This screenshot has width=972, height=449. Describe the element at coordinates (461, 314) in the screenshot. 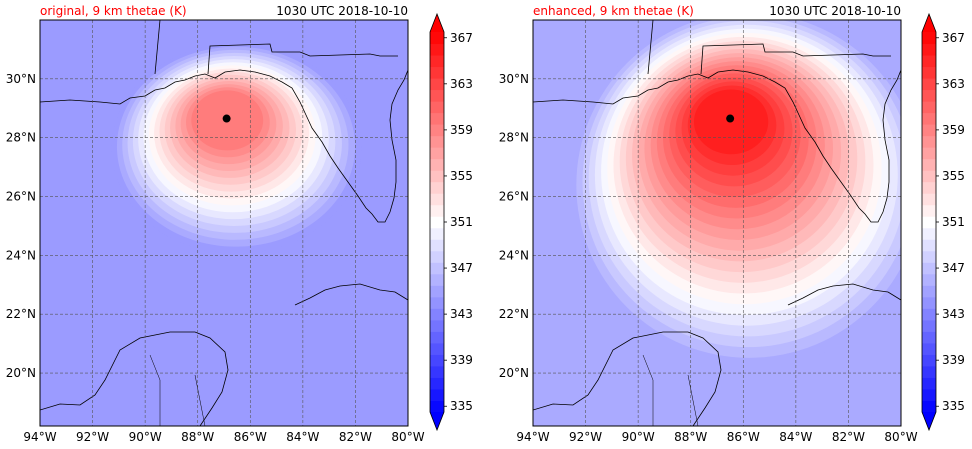

I see `colorbar-tick-label: 343` at that location.